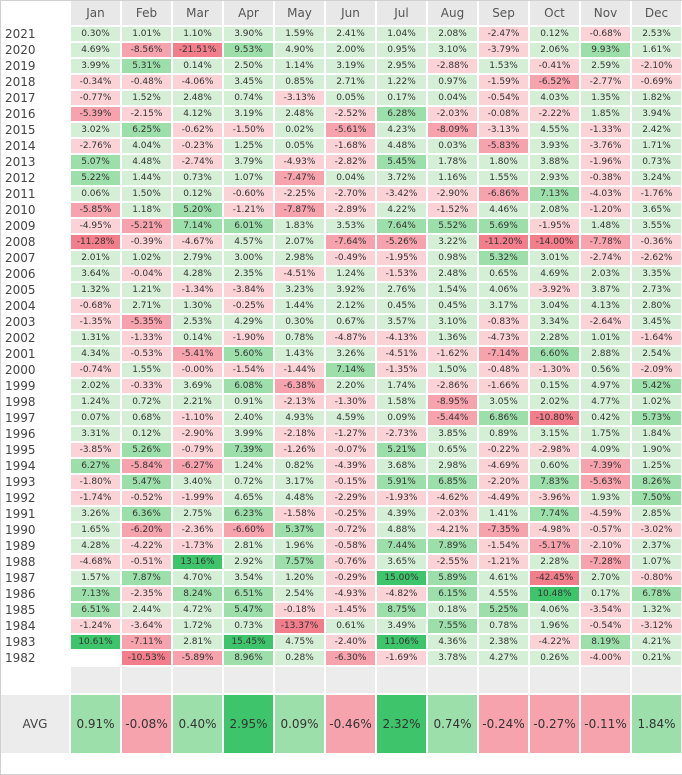  Describe the element at coordinates (605, 724) in the screenshot. I see `average-cell-nov: -0.11%` at that location.